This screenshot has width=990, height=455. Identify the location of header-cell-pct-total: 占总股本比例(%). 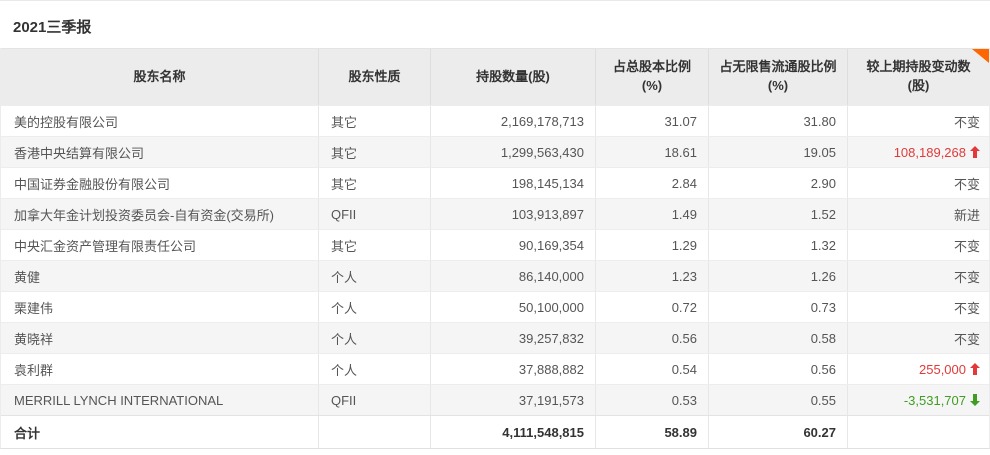
(651, 77).